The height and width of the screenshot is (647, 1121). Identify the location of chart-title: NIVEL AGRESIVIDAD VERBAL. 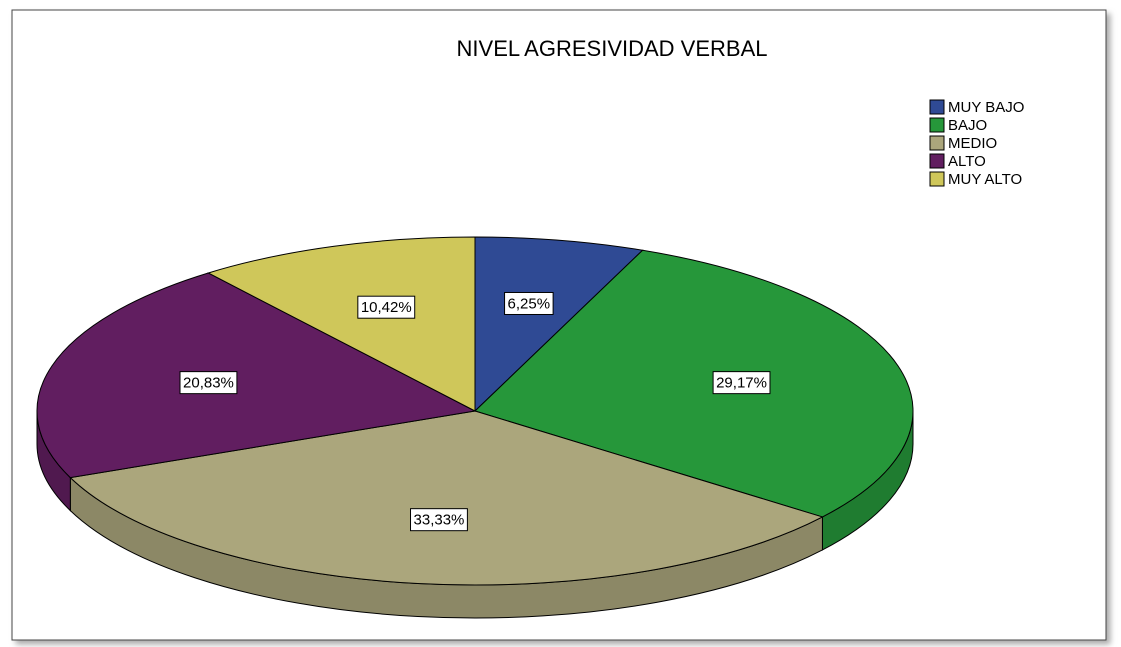
(612, 48).